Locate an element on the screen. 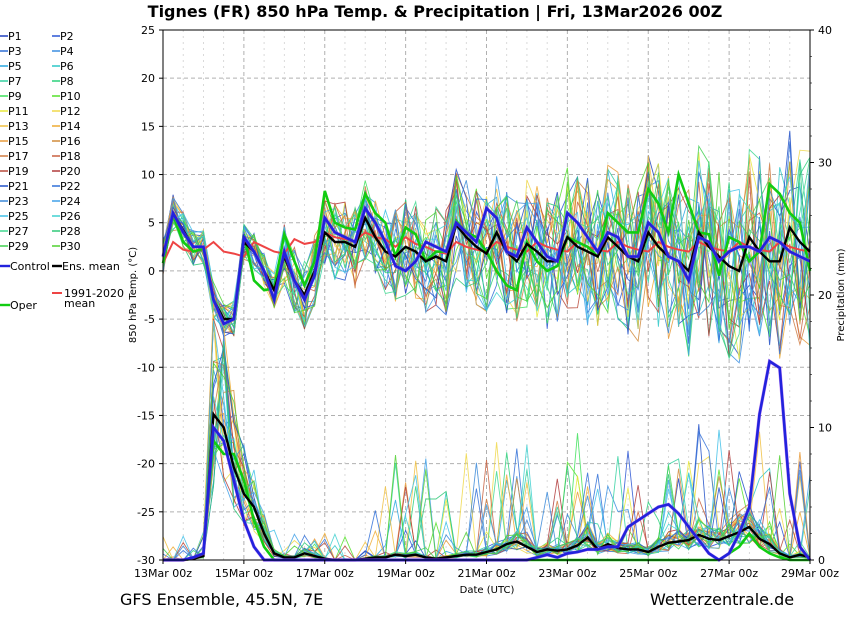 The width and height of the screenshot is (850, 620). legend-label: P27 is located at coordinates (18, 231).